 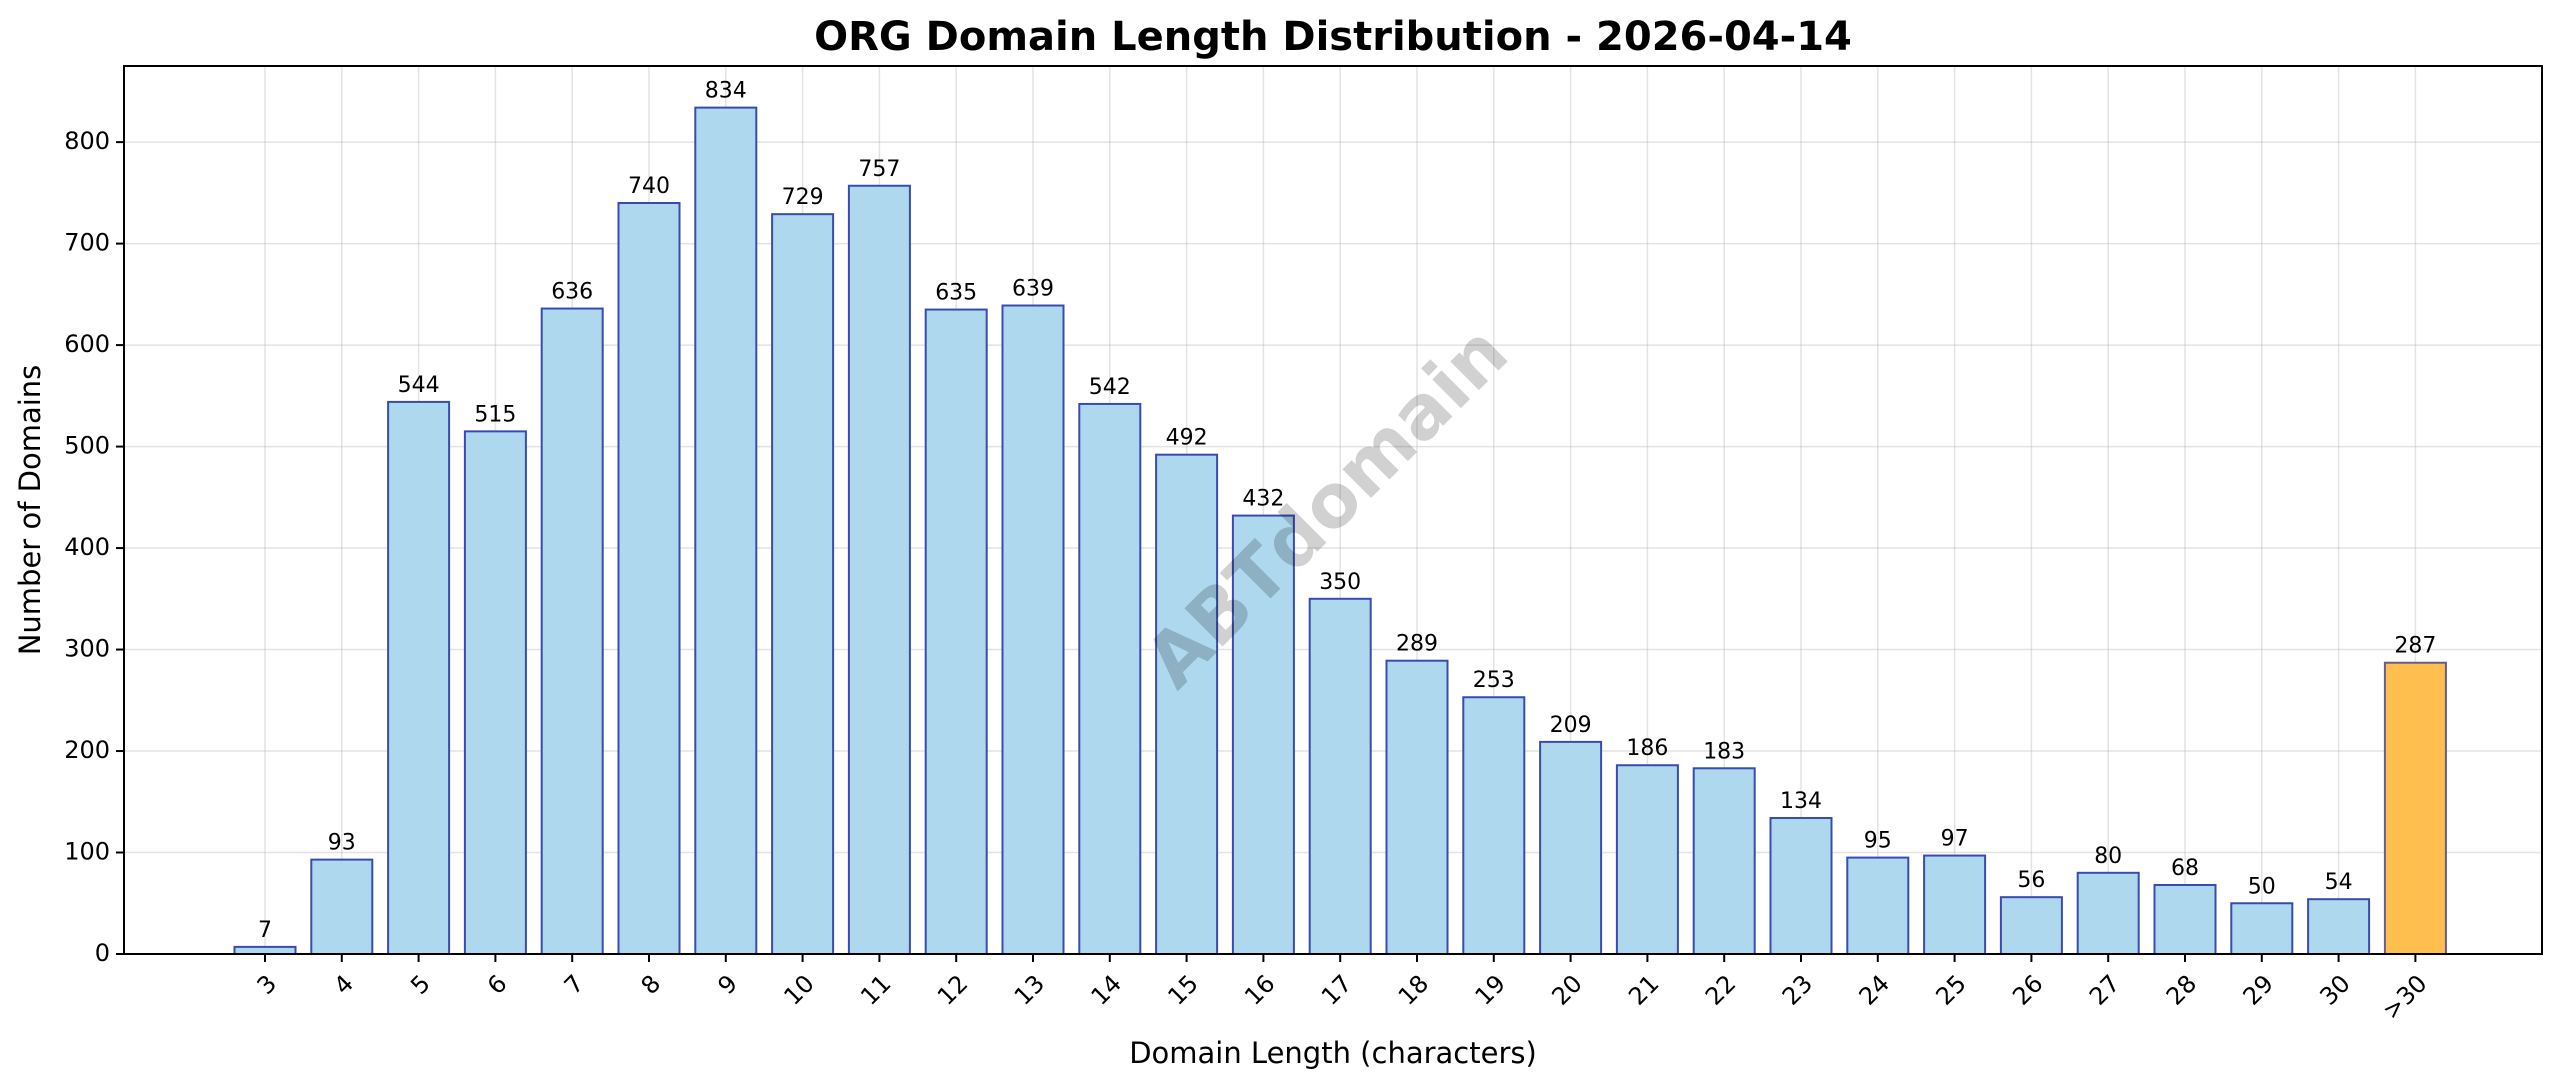 I want to click on y-tick-label: 500, so click(x=87, y=446).